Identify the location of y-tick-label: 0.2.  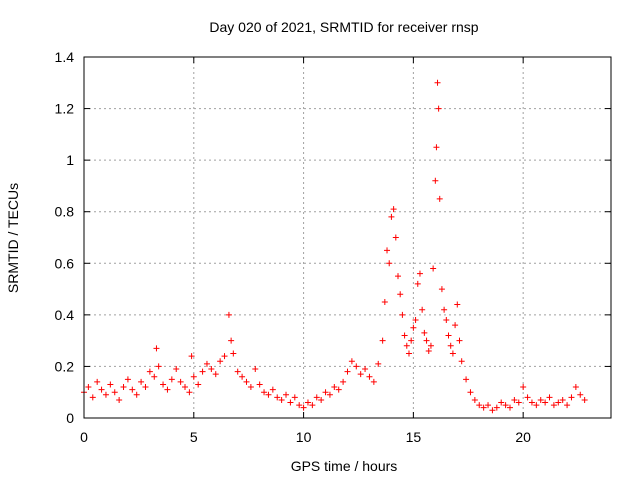
(65, 366).